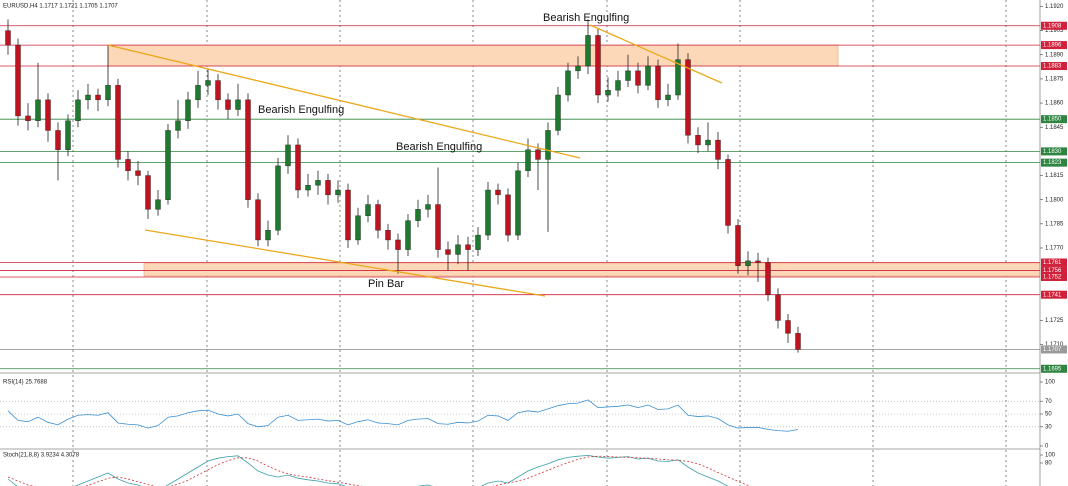 The image size is (1068, 486). I want to click on level-label: 1.1707, so click(1052, 350).